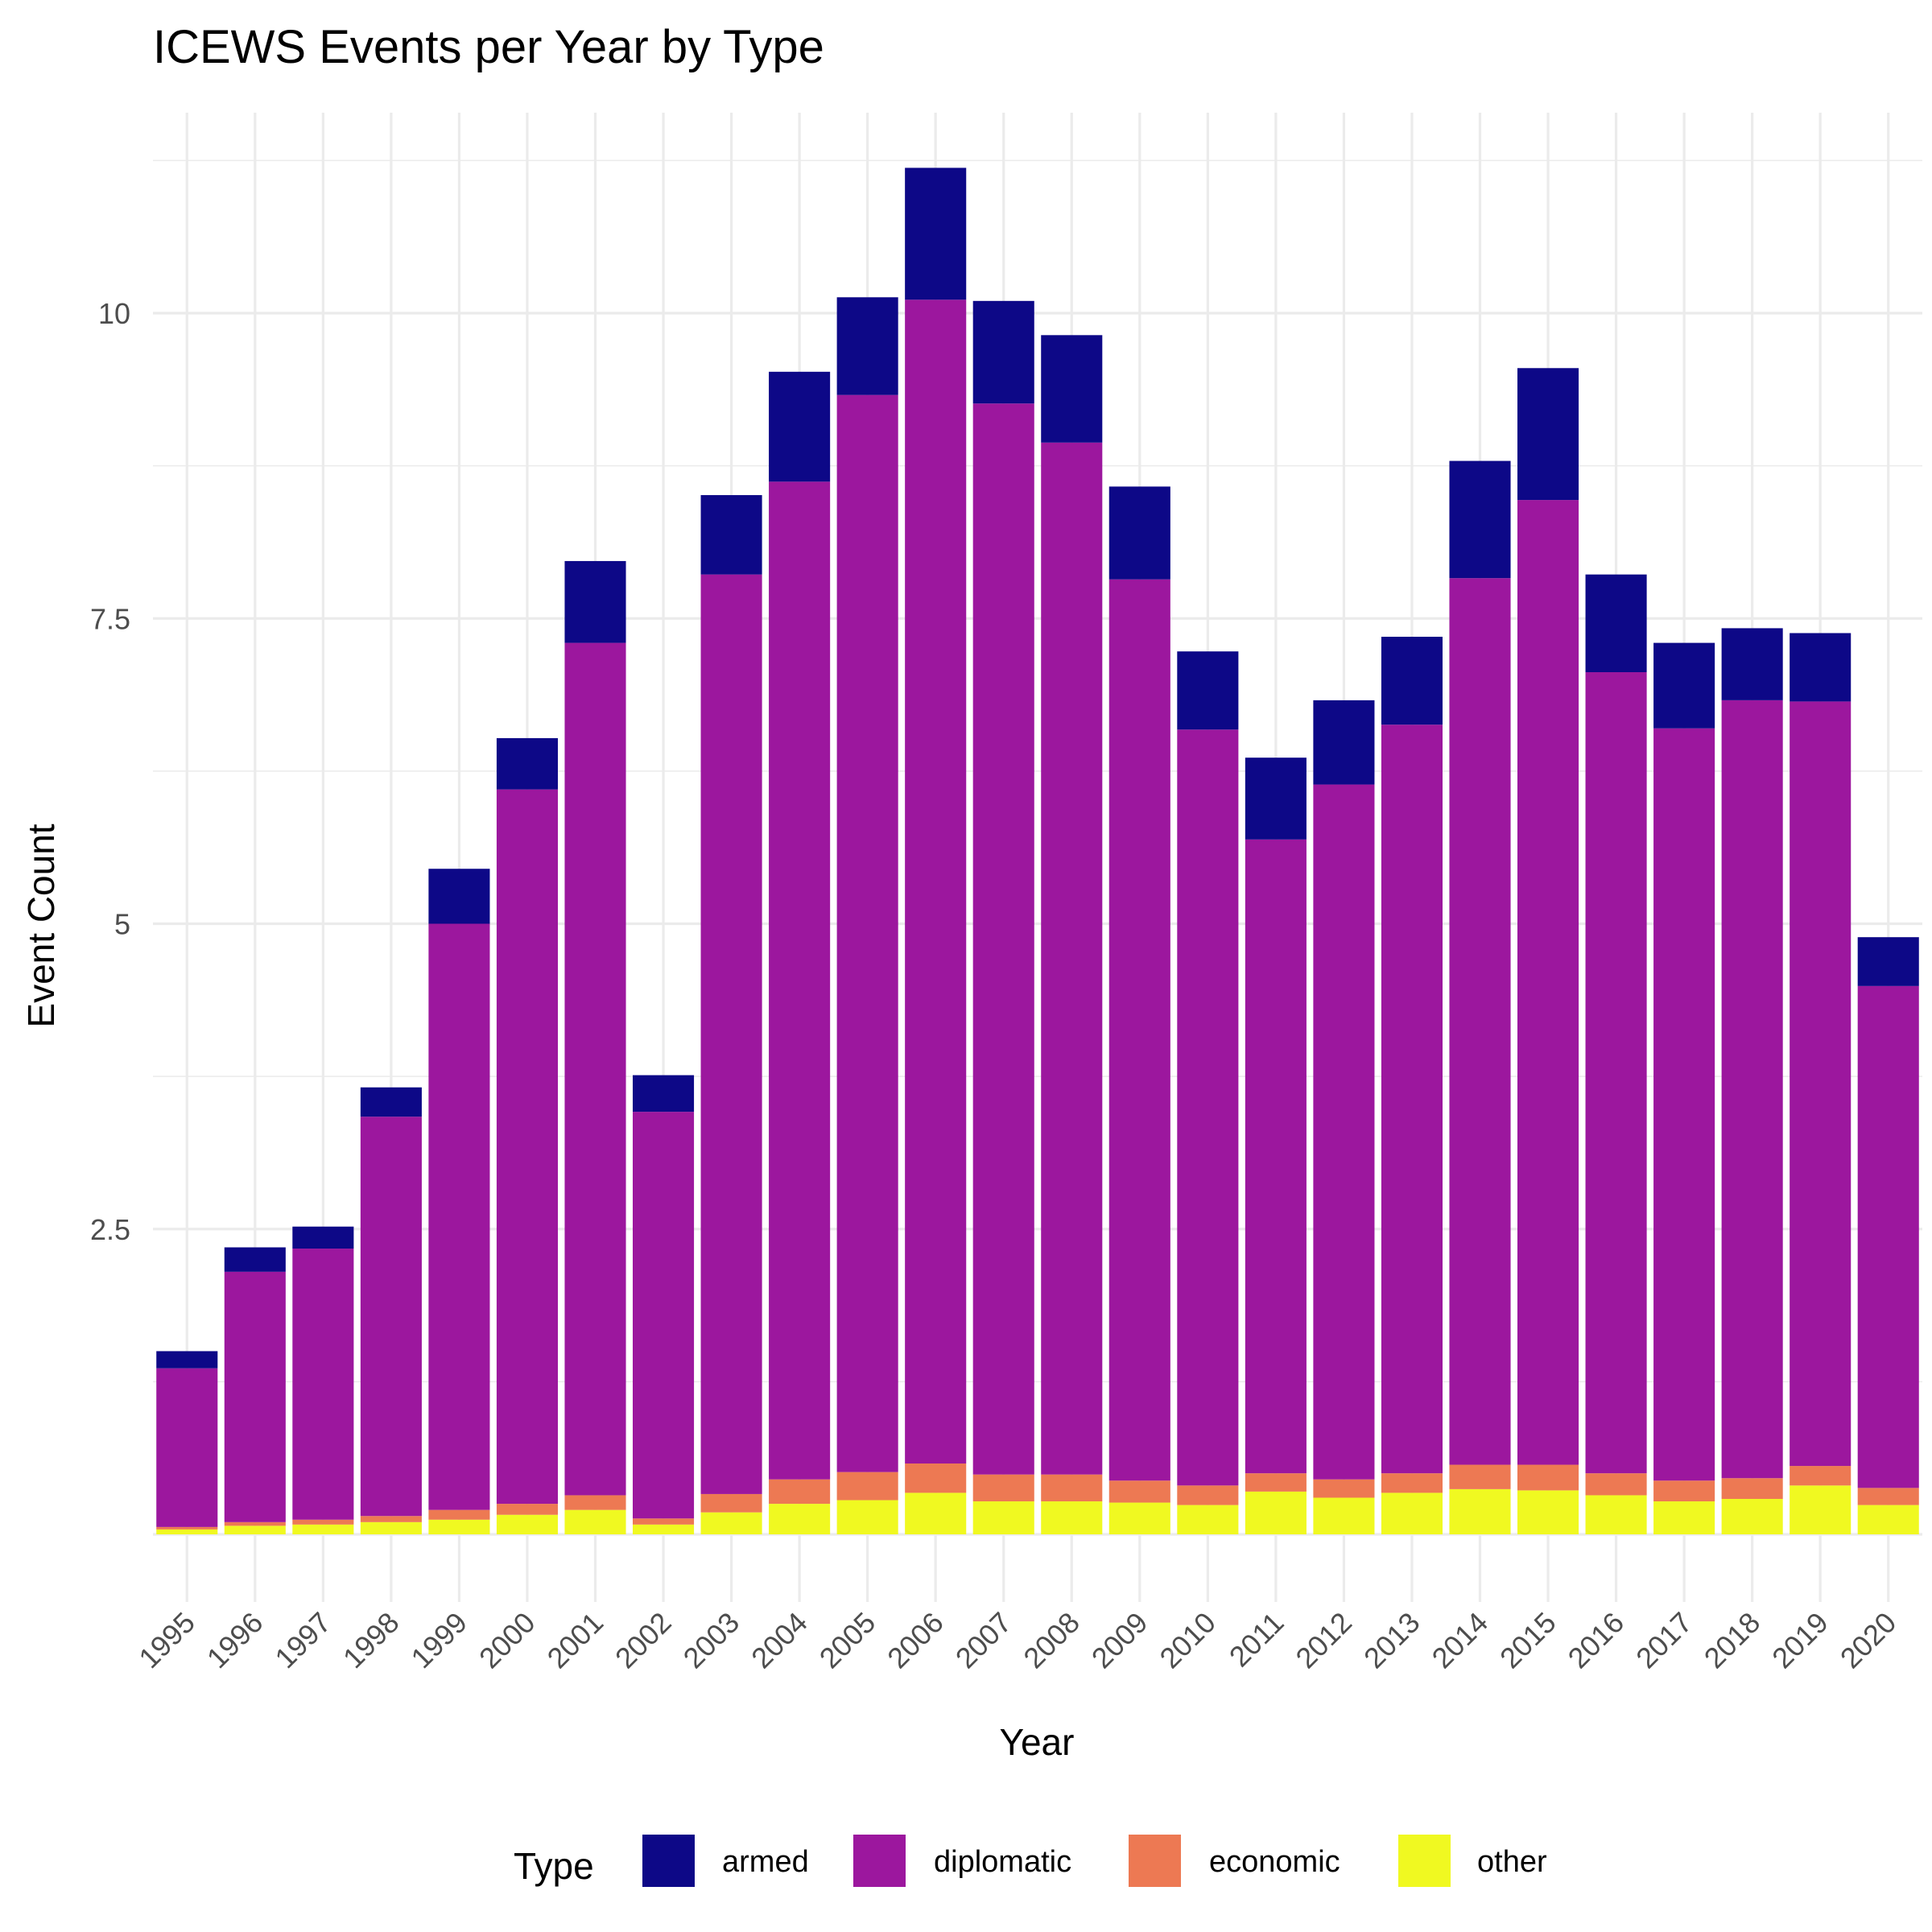  I want to click on x-tick-label: 2010, so click(1187, 1640).